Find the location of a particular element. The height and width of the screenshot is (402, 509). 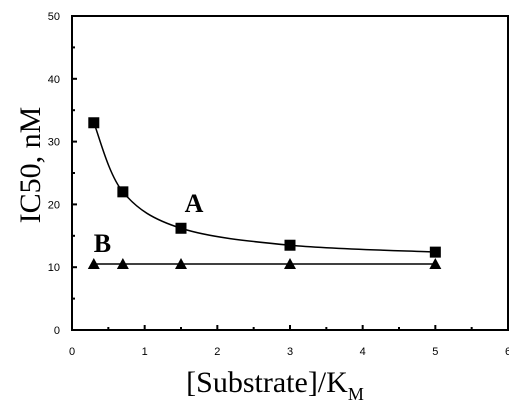

series-label-A: A is located at coordinates (194, 203).